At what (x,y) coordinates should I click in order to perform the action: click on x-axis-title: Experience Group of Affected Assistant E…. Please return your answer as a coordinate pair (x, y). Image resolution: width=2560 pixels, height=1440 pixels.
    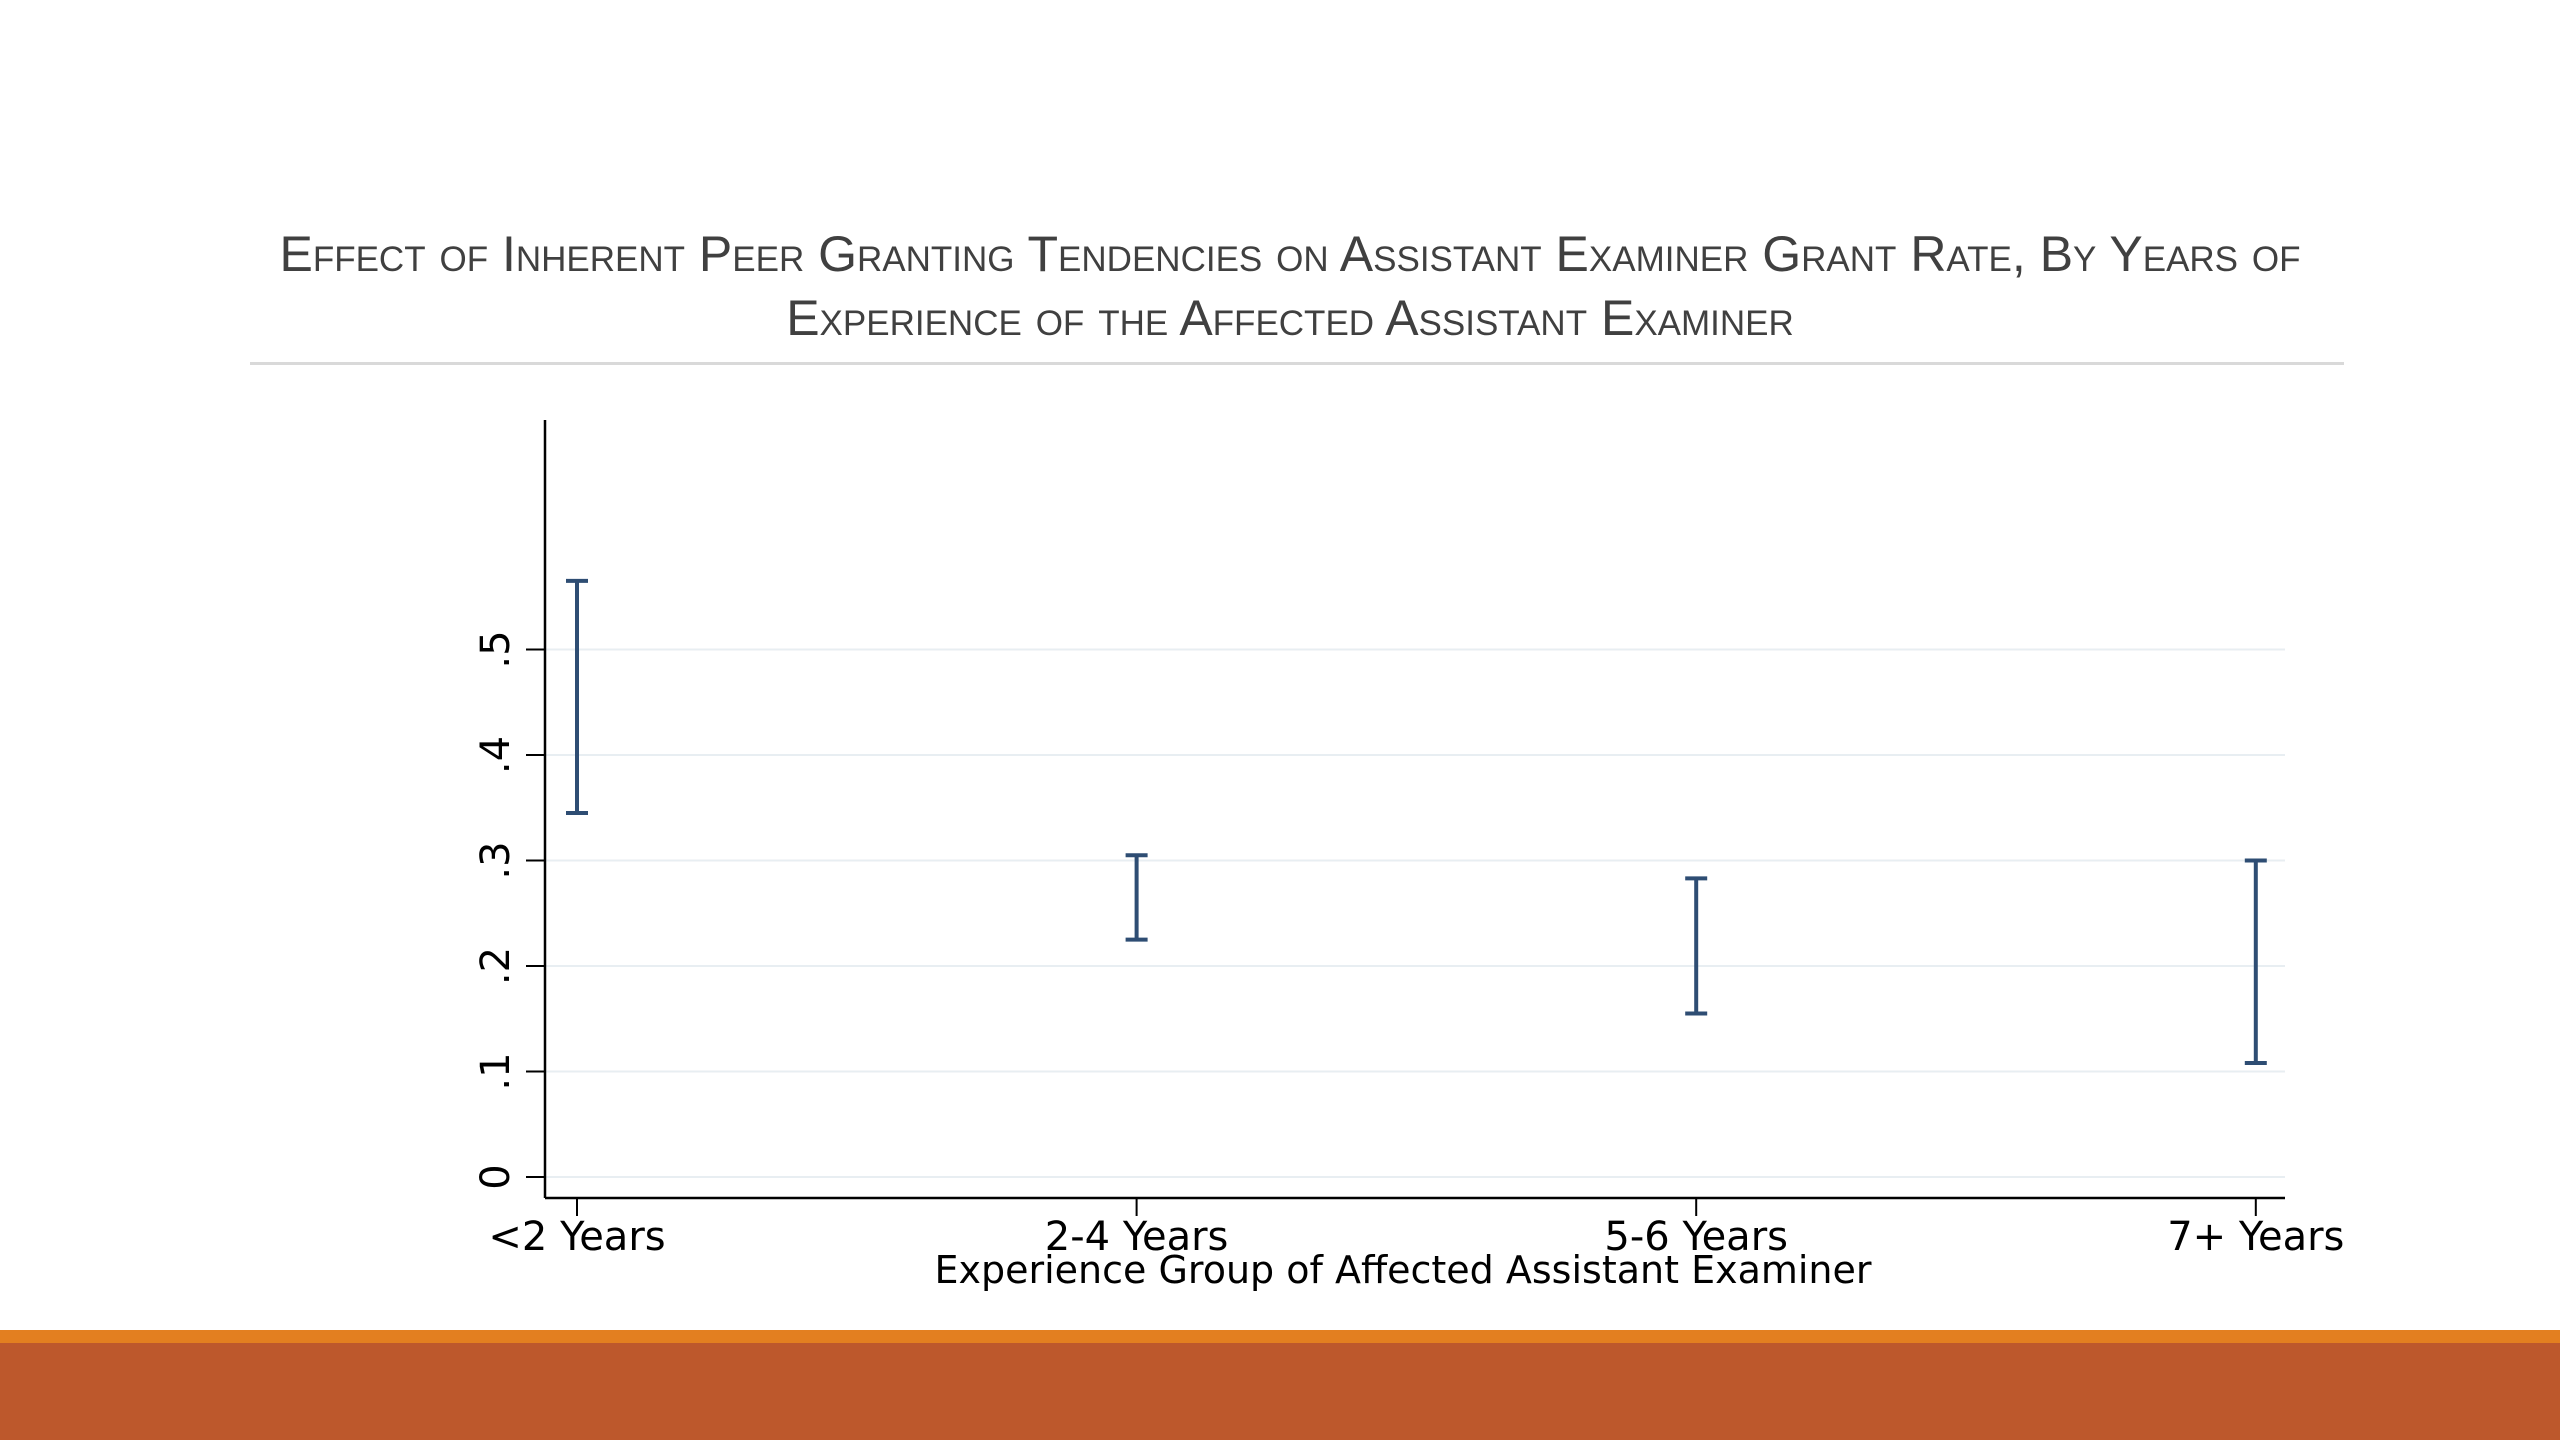
    Looking at the image, I should click on (1402, 1270).